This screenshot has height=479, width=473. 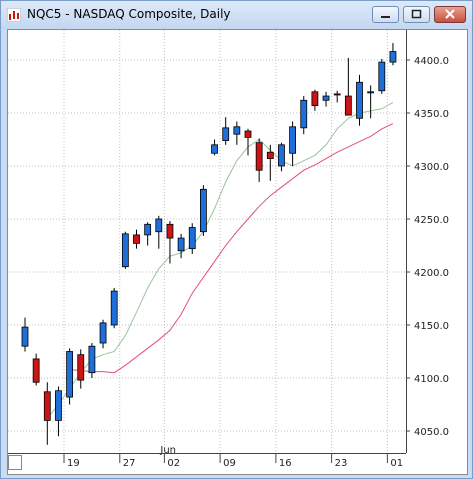 What do you see at coordinates (173, 463) in the screenshot?
I see `x-tick-label: 02` at bounding box center [173, 463].